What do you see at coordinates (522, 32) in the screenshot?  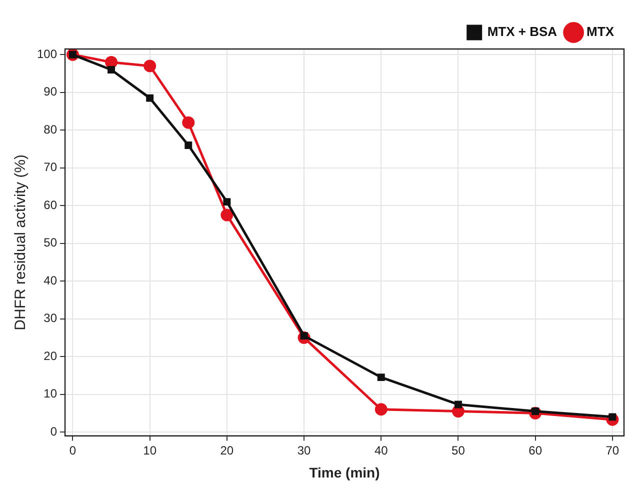 I see `legend-label: MTX + BSA` at bounding box center [522, 32].